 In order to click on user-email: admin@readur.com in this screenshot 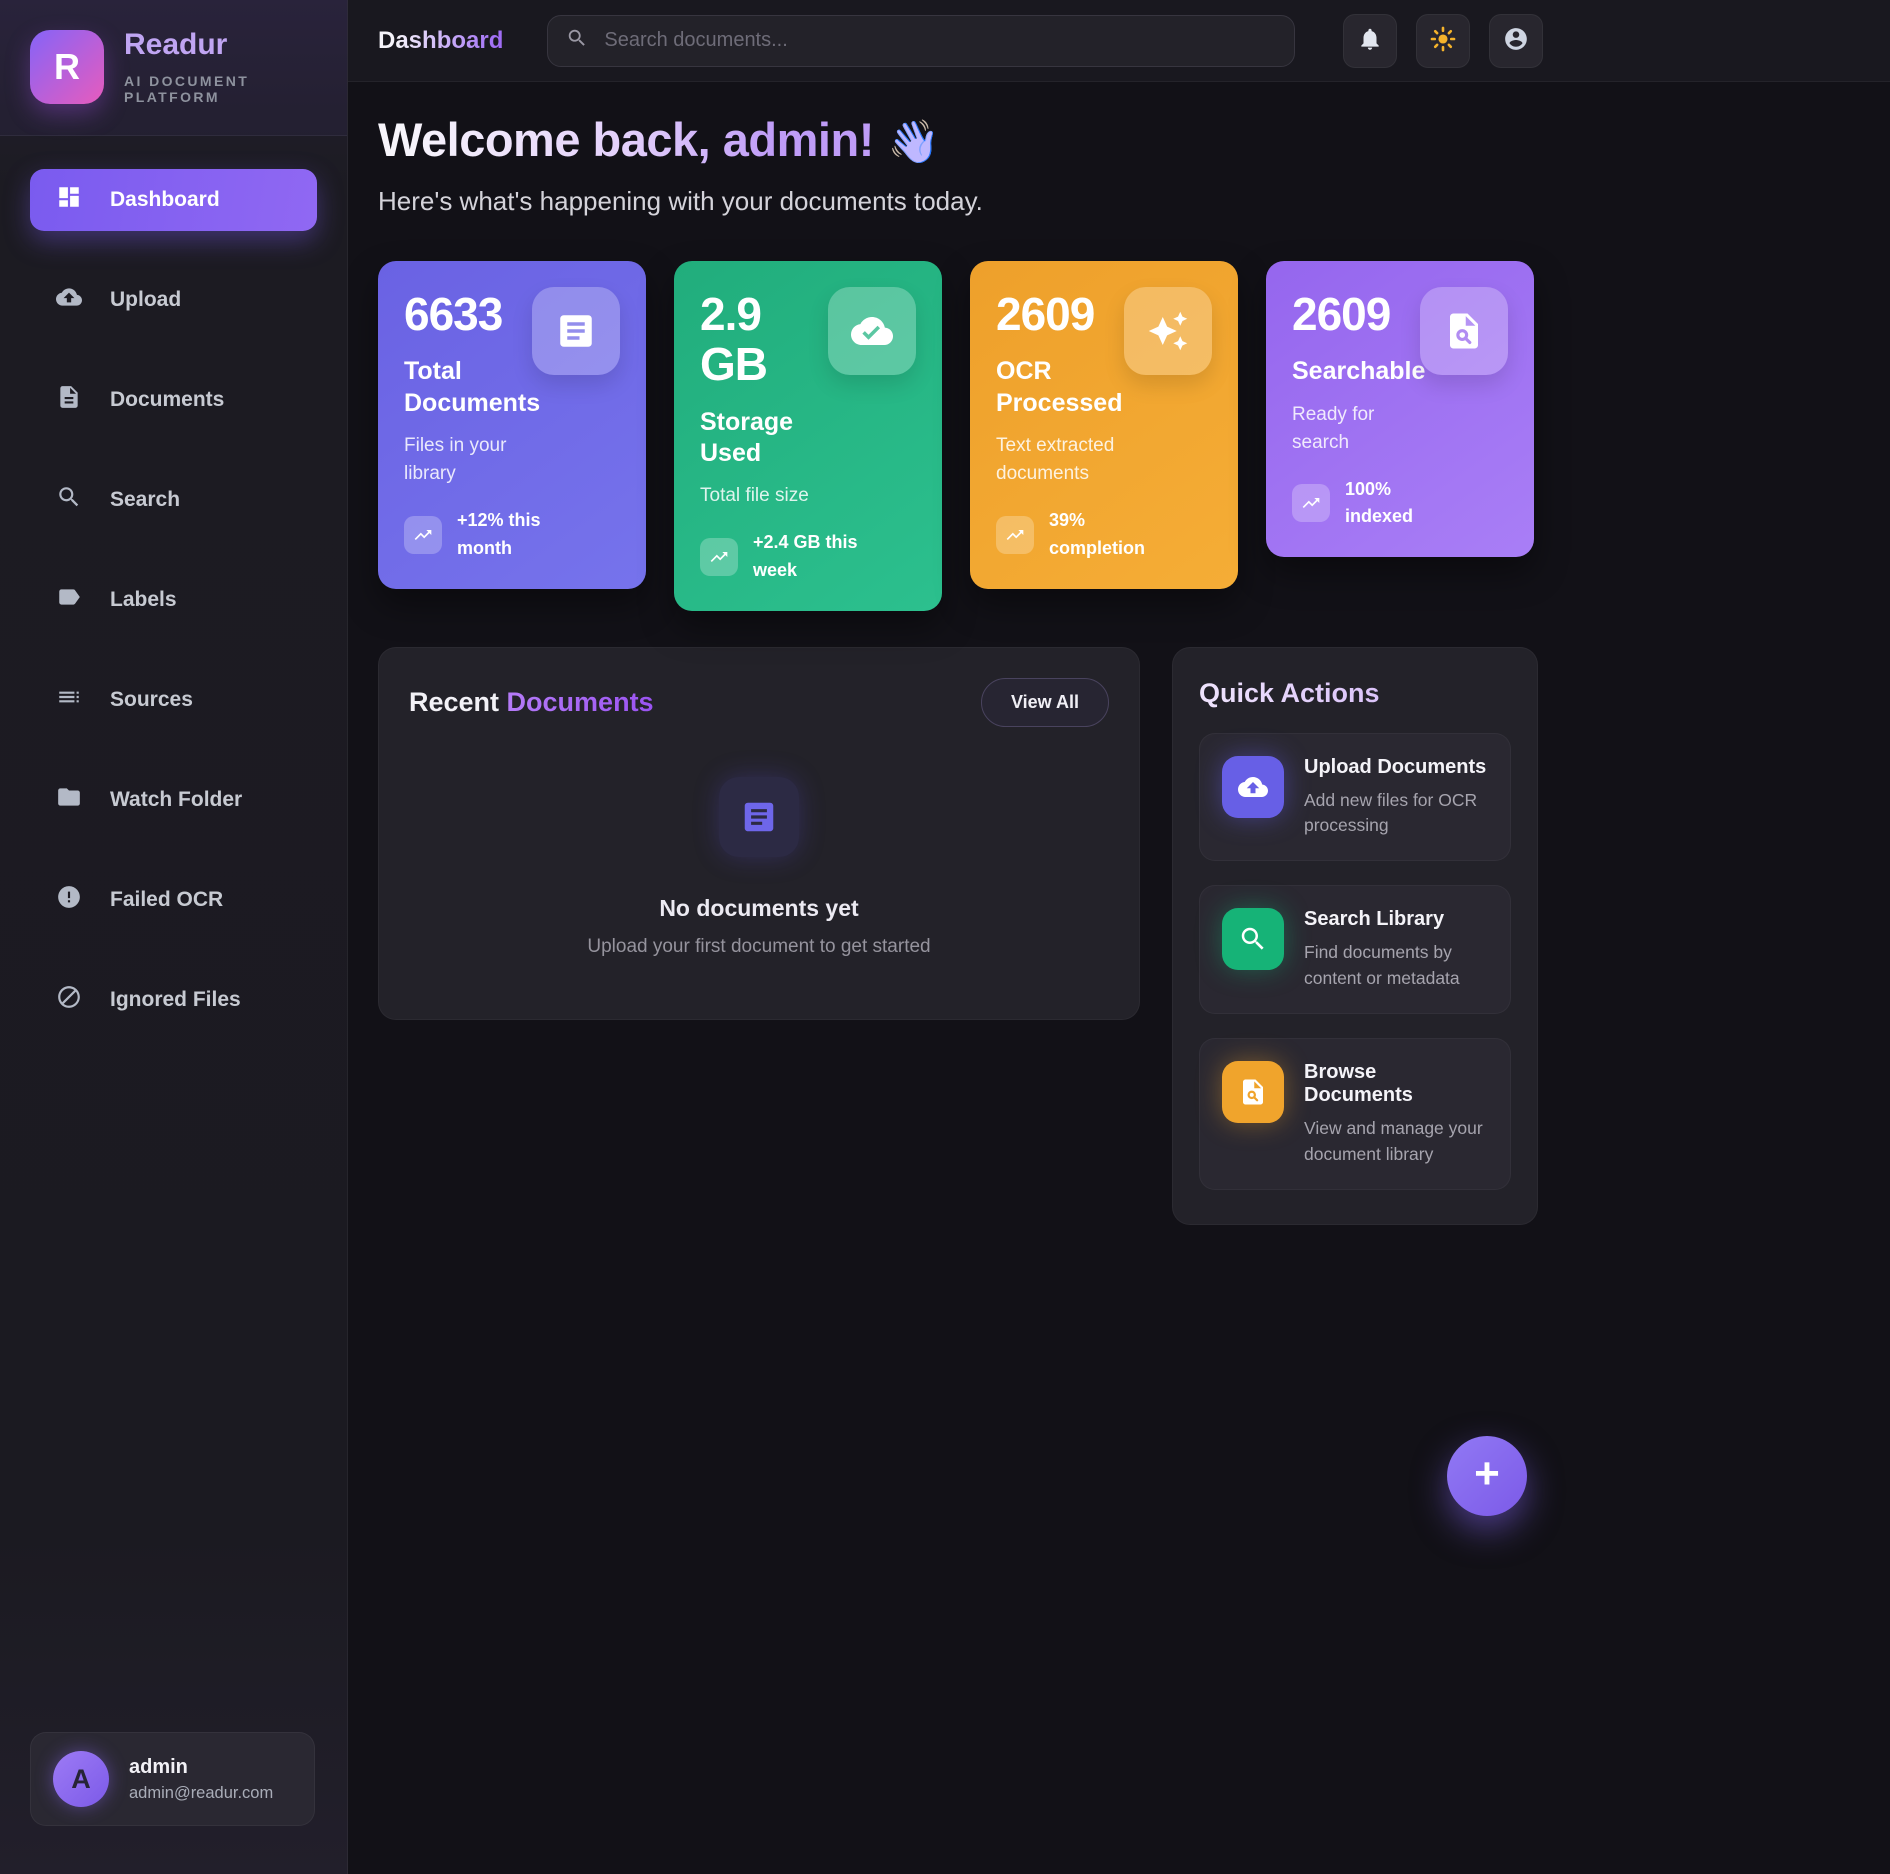, I will do `click(201, 1792)`.